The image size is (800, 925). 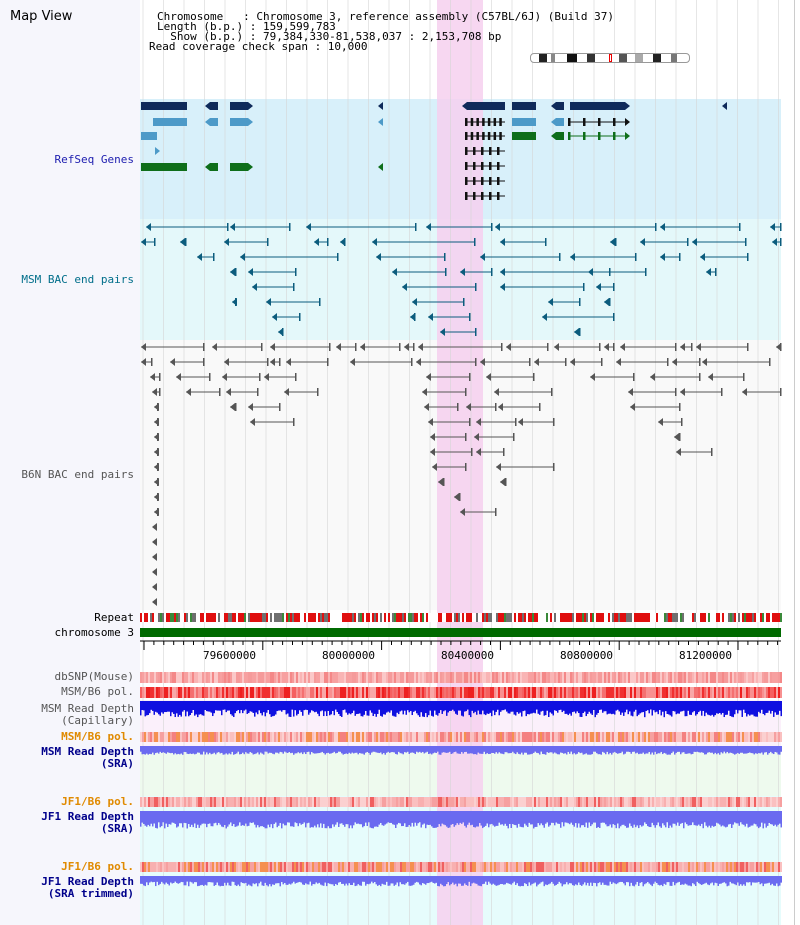 What do you see at coordinates (97, 691) in the screenshot?
I see `track-label-msm-b6-pol-1: MSM/B6 pol.` at bounding box center [97, 691].